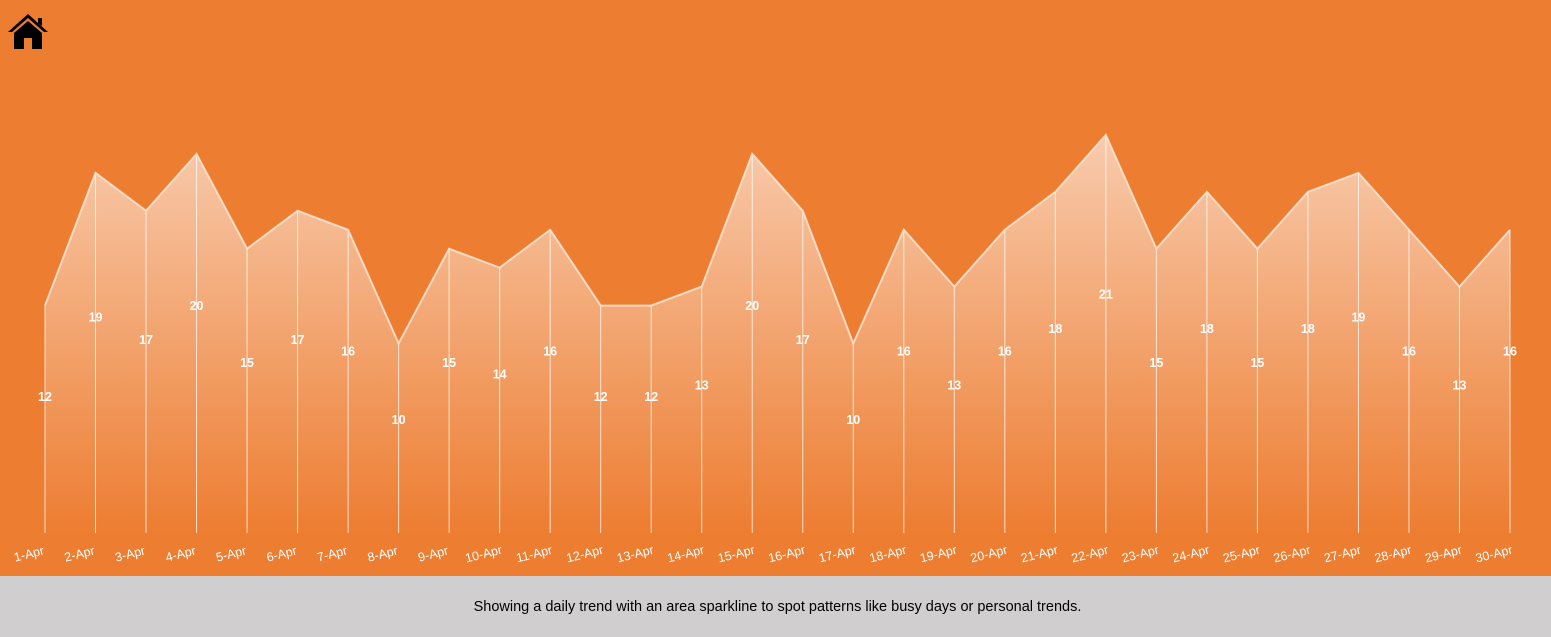 This screenshot has height=637, width=1551. What do you see at coordinates (1207, 329) in the screenshot?
I see `data-label-24-Apr: 18` at bounding box center [1207, 329].